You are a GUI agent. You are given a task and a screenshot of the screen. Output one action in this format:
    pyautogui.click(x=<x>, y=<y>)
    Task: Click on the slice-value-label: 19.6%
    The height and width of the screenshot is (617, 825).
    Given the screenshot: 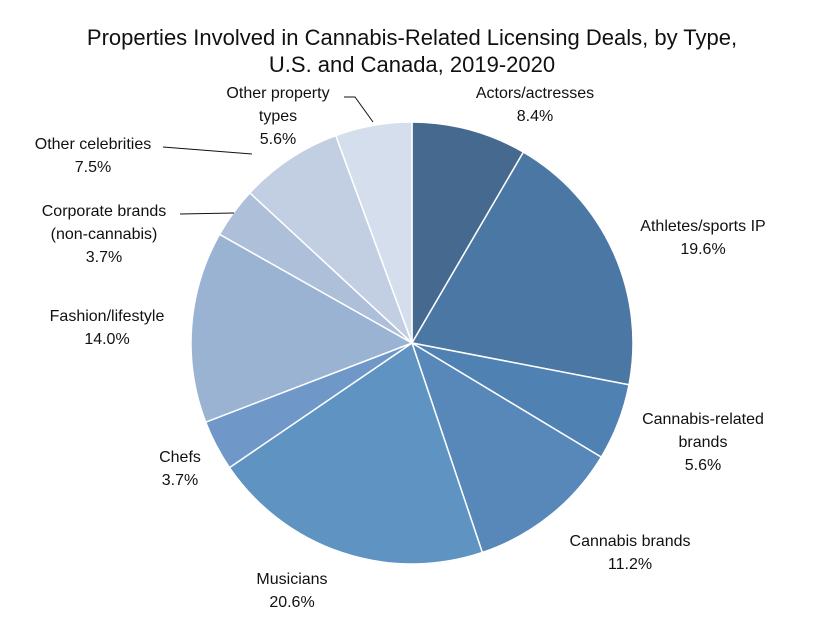 What is the action you would take?
    pyautogui.click(x=702, y=249)
    